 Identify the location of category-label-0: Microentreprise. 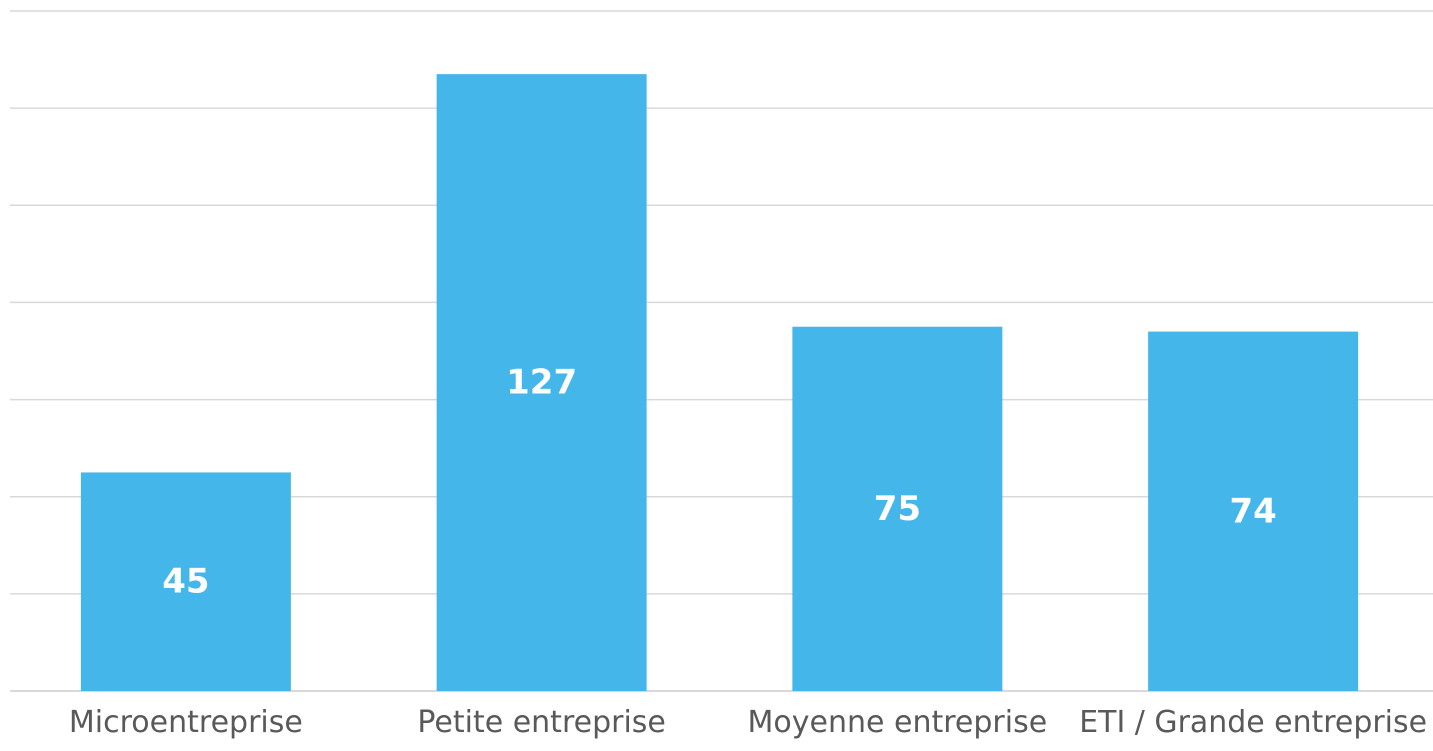
(186, 722).